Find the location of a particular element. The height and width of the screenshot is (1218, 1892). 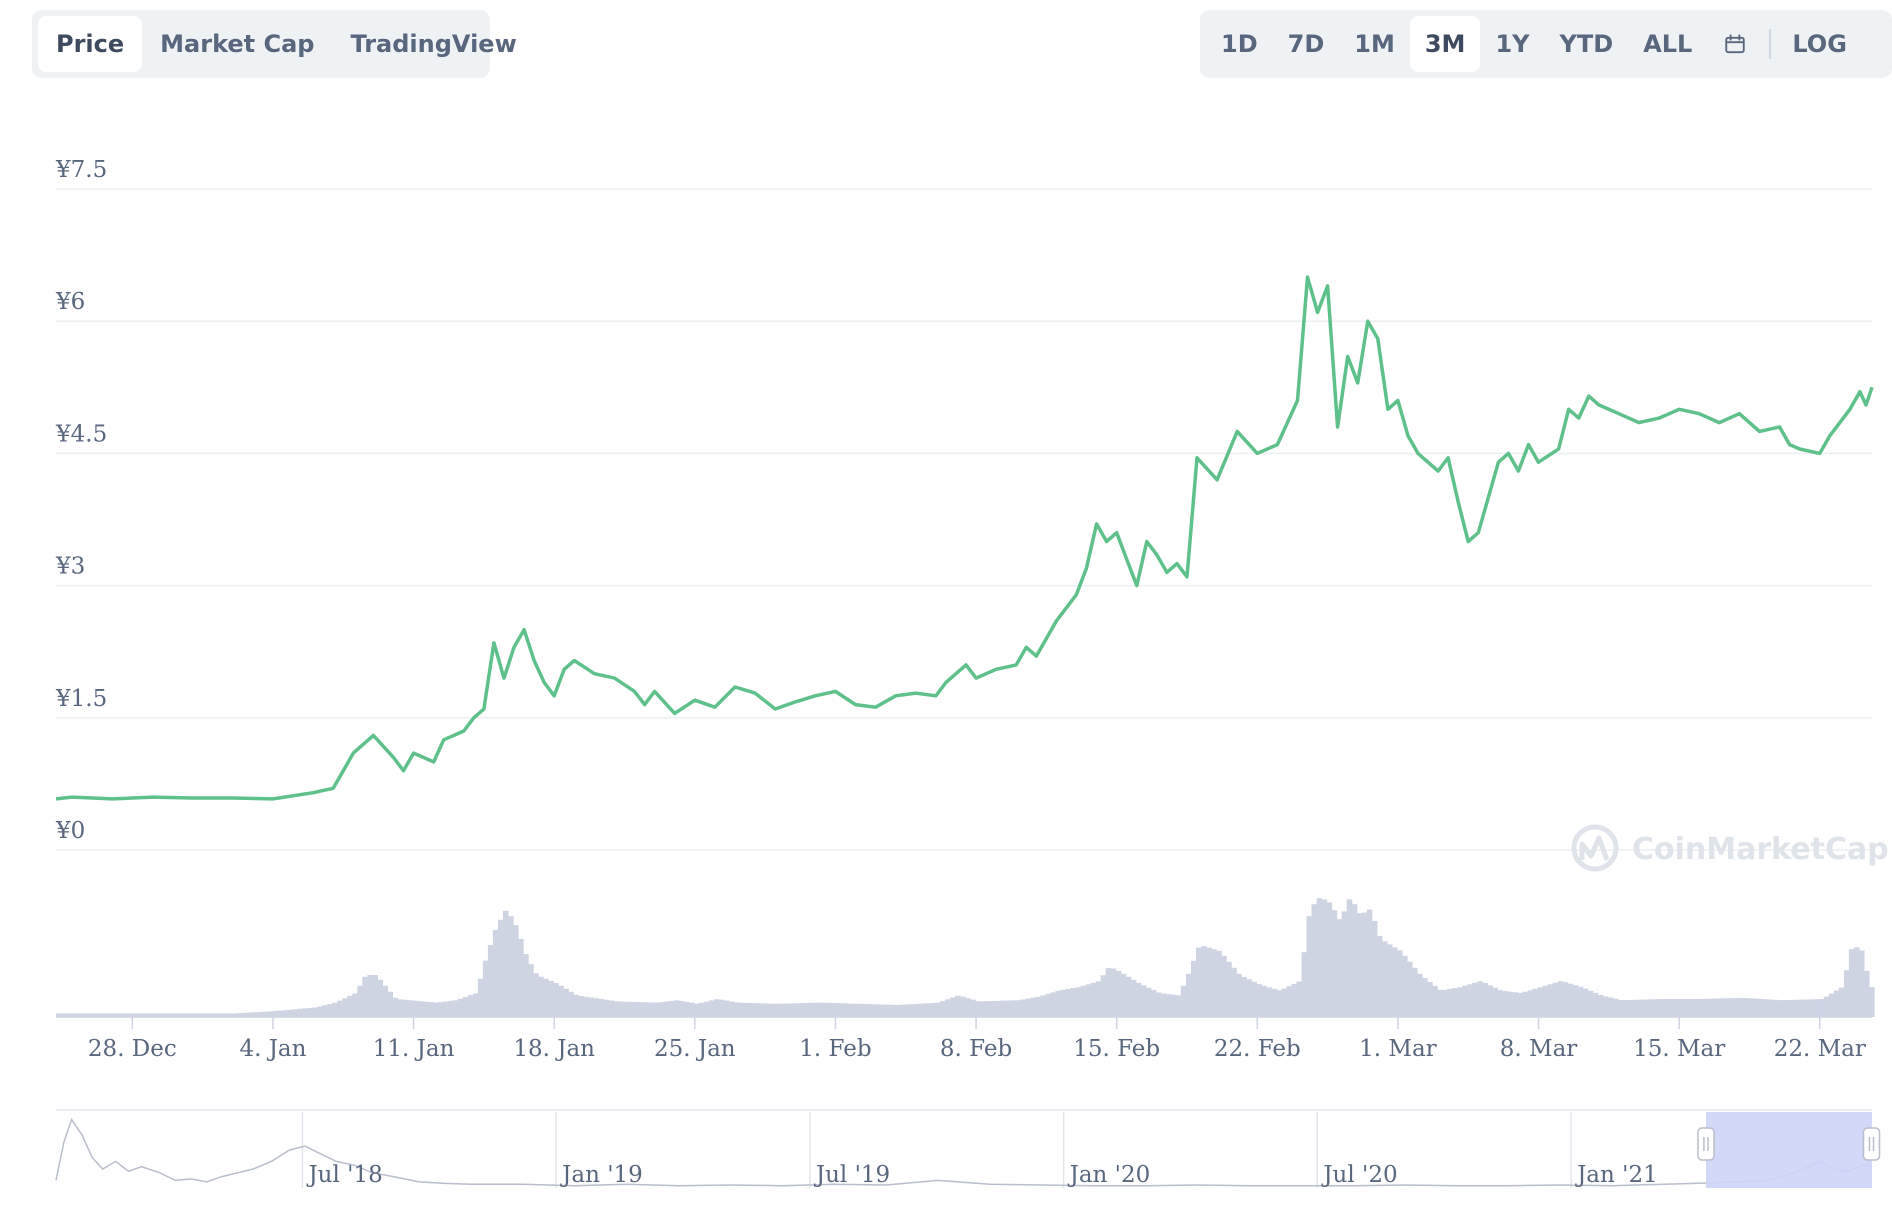

range-3m: 3M is located at coordinates (1445, 44).